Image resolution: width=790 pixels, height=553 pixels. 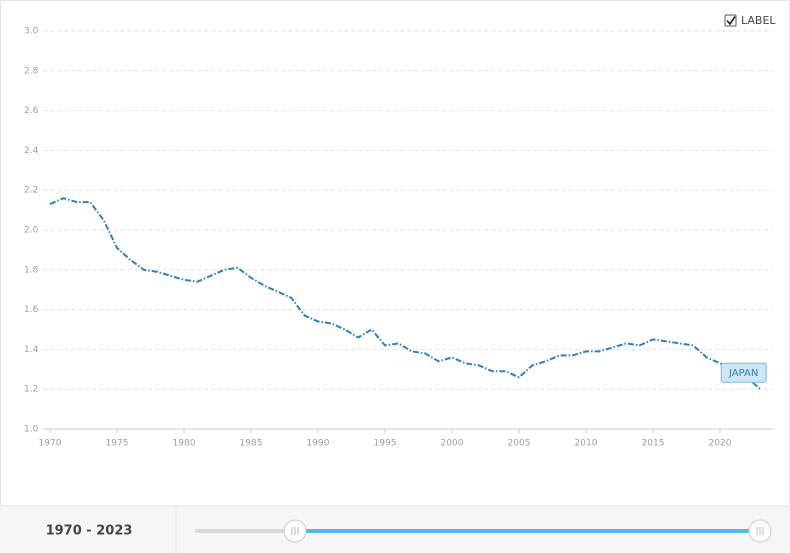 What do you see at coordinates (452, 444) in the screenshot?
I see `x-tick-label: 2000` at bounding box center [452, 444].